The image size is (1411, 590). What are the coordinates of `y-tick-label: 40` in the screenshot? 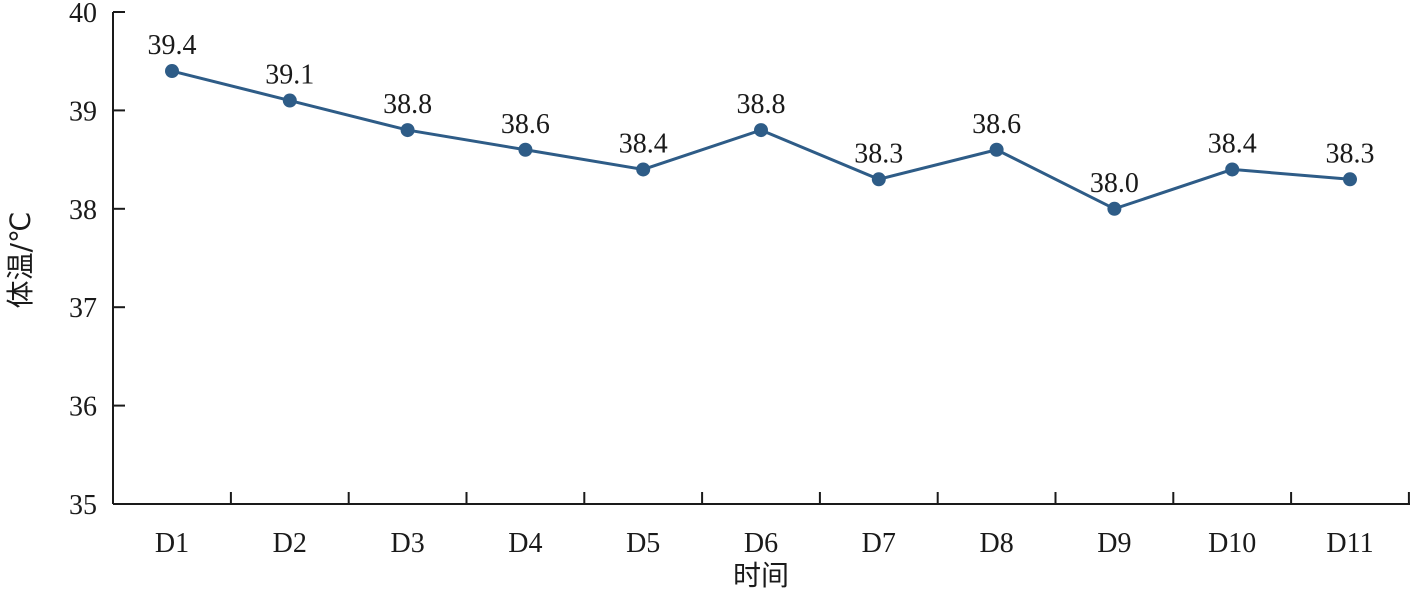 It's located at (83, 14).